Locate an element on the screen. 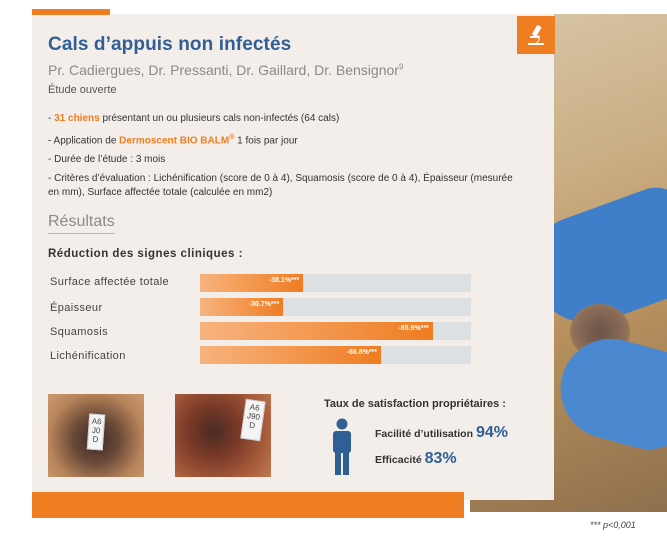  bar-value: -30.7%*** is located at coordinates (264, 304).